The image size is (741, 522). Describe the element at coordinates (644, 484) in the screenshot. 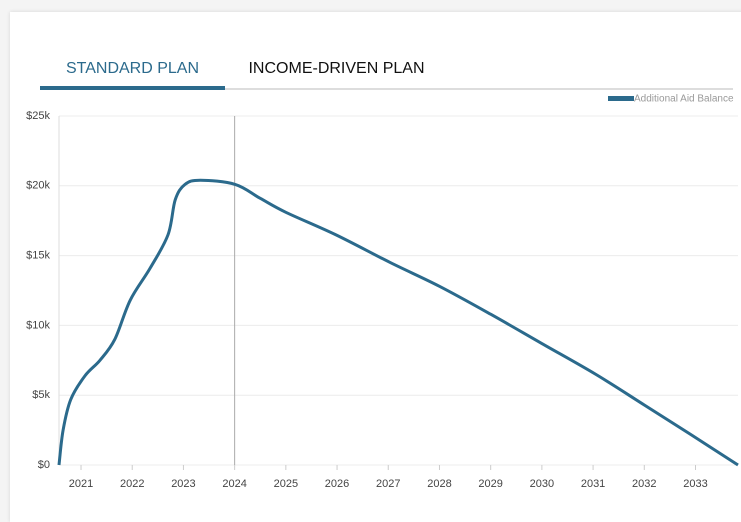

I see `x-tick-label: 2032` at that location.